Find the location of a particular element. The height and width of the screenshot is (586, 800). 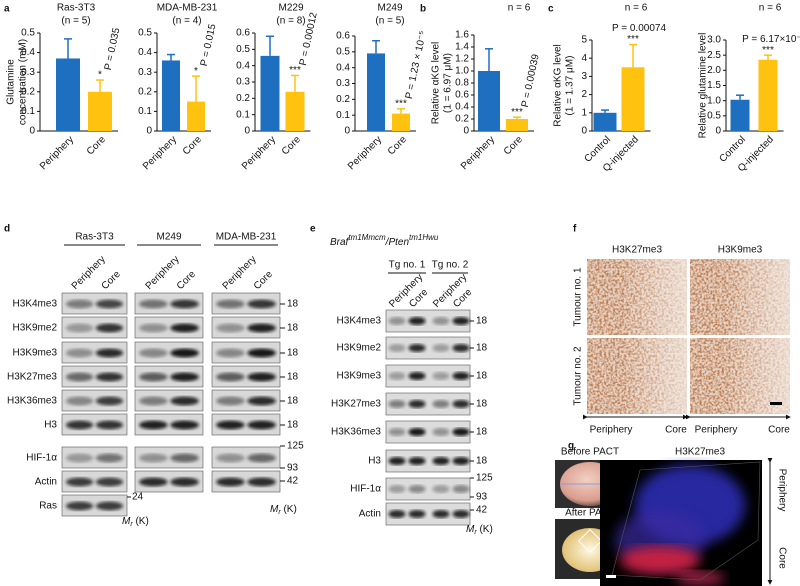

chart-title: MDA-MB-231 is located at coordinates (187, 8).